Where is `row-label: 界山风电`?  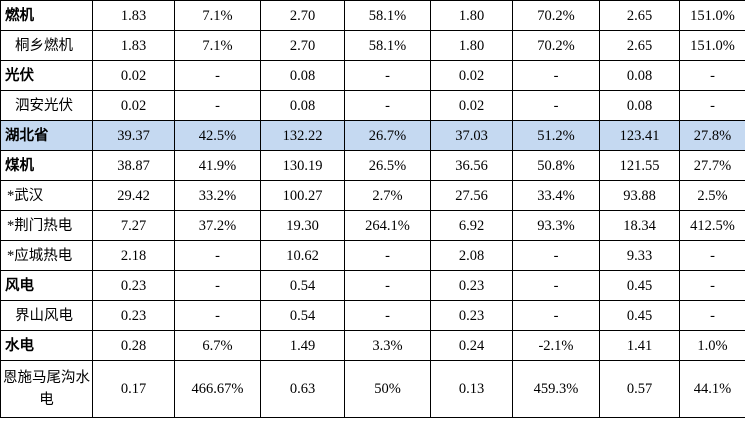 row-label: 界山风电 is located at coordinates (46, 315).